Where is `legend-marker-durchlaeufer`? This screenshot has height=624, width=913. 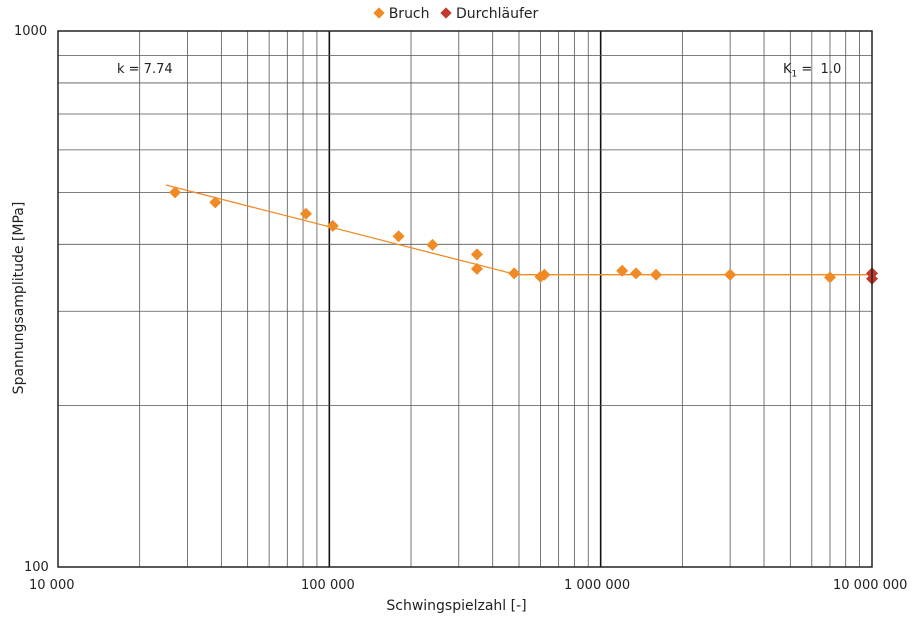
legend-marker-durchlaeufer is located at coordinates (446, 13).